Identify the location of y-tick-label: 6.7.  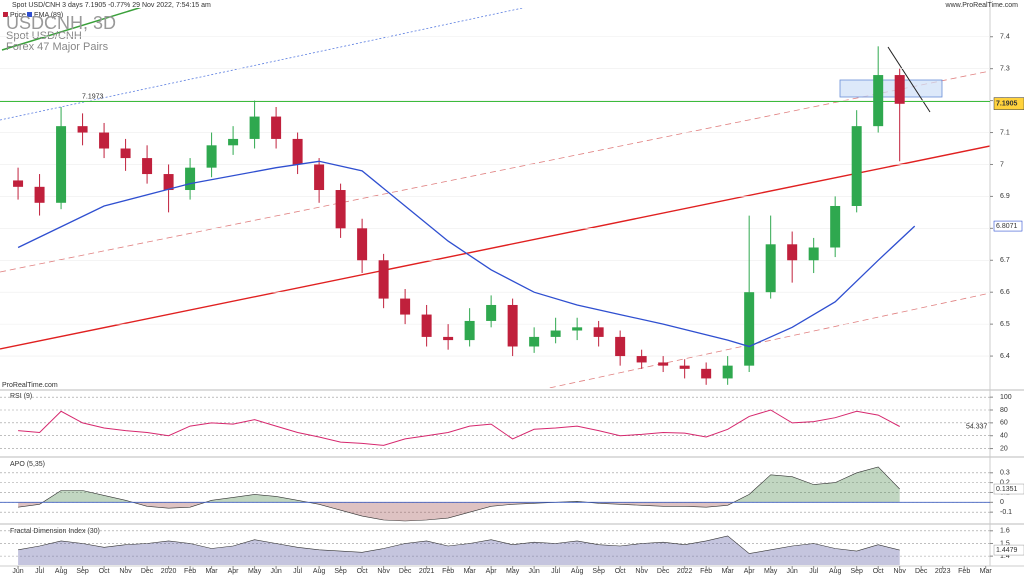
(1005, 260).